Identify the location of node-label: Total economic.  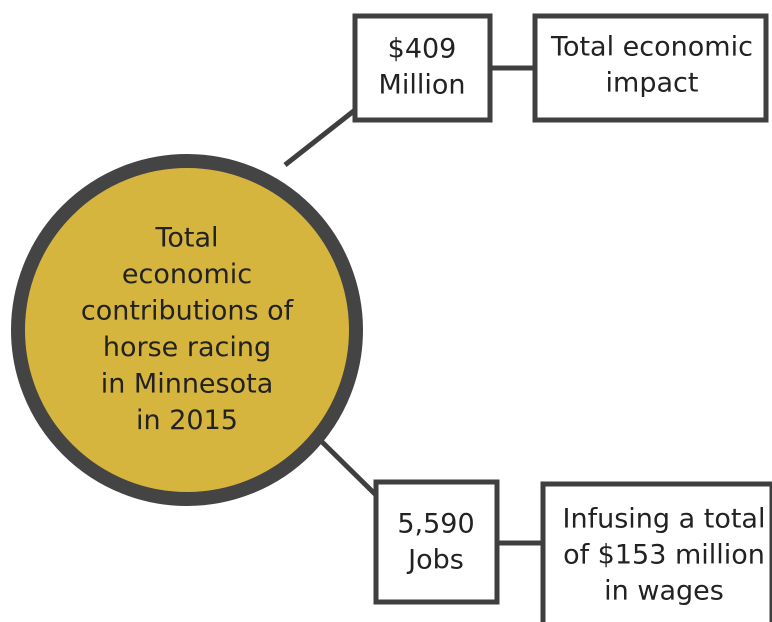
(651, 47).